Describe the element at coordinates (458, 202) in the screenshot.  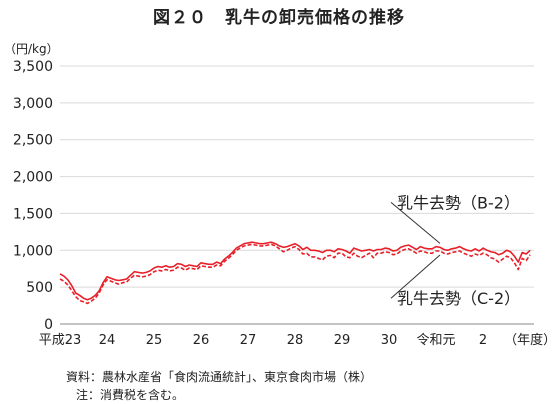
I see `series-label-1: 乳牛去勢（B-2）` at that location.